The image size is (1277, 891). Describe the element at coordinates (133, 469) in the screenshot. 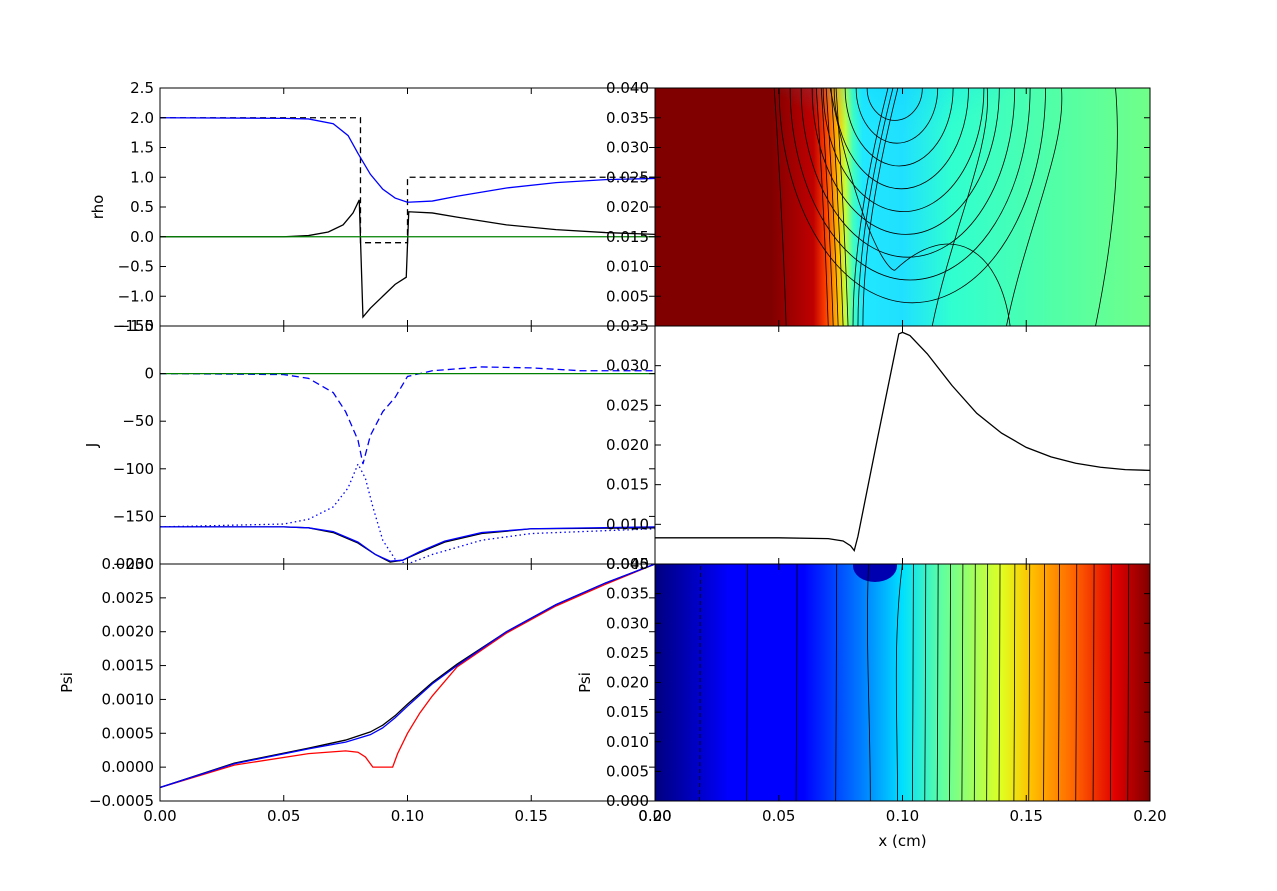

I see `J-ytick-label: −100` at that location.